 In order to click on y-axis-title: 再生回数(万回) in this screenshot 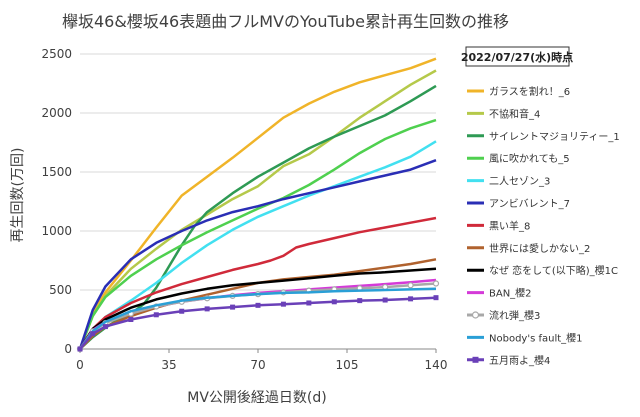, I will do `click(18, 195)`.